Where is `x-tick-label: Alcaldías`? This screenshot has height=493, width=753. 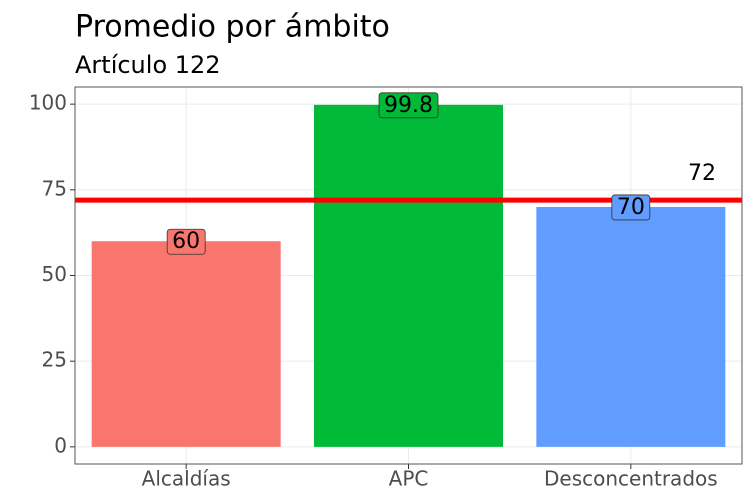 x-tick-label: Alcaldías is located at coordinates (186, 478).